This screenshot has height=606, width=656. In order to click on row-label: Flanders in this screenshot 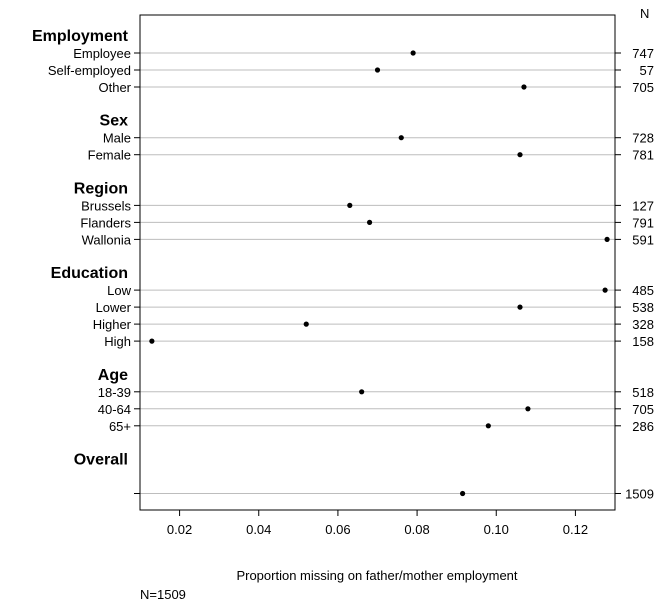, I will do `click(105, 222)`.